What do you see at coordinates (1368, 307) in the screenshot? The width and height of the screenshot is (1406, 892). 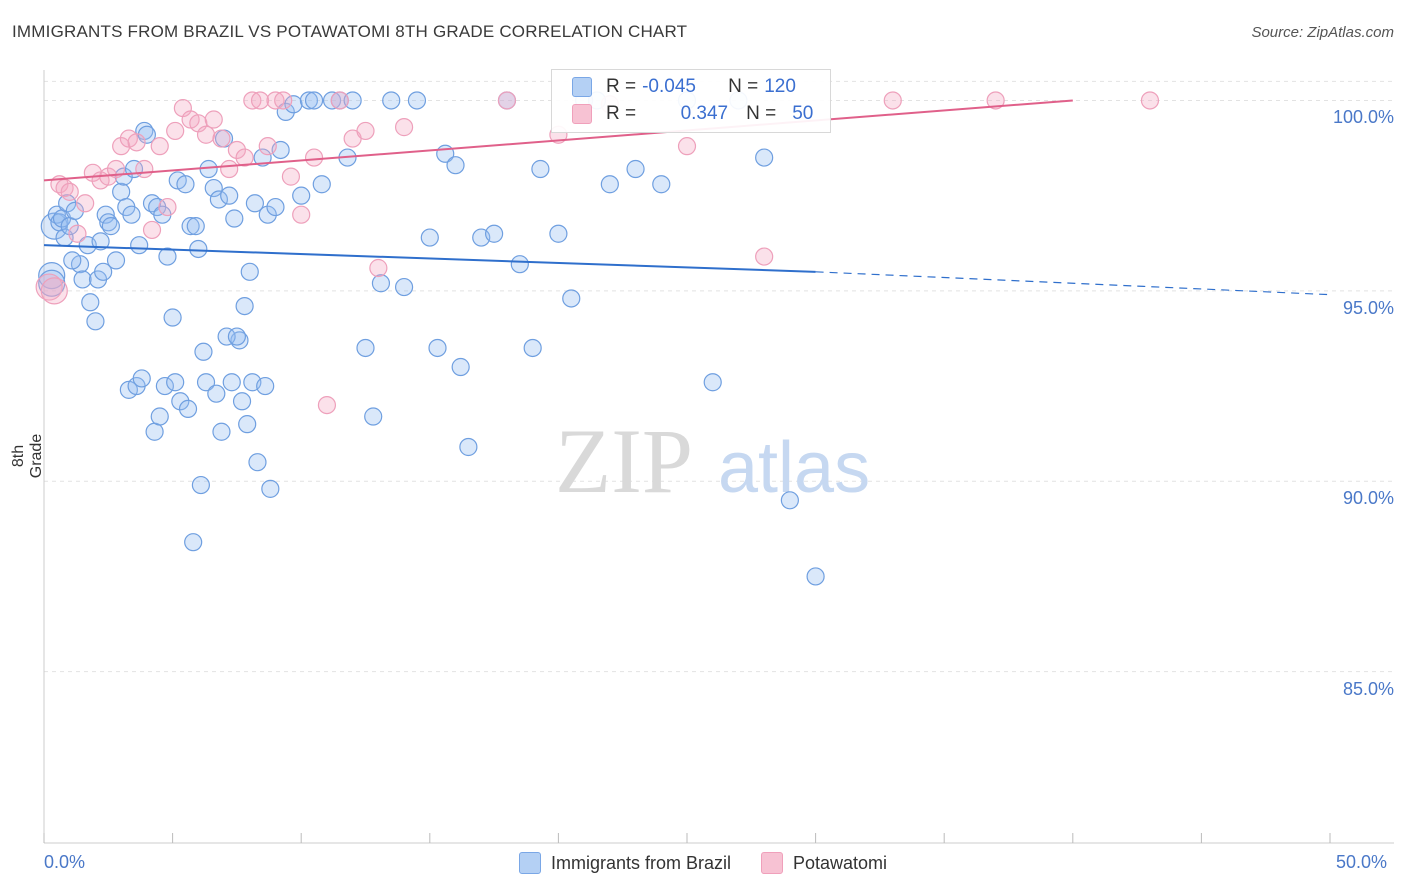 I see `y-tick-label-95: 95.0%` at bounding box center [1368, 307].